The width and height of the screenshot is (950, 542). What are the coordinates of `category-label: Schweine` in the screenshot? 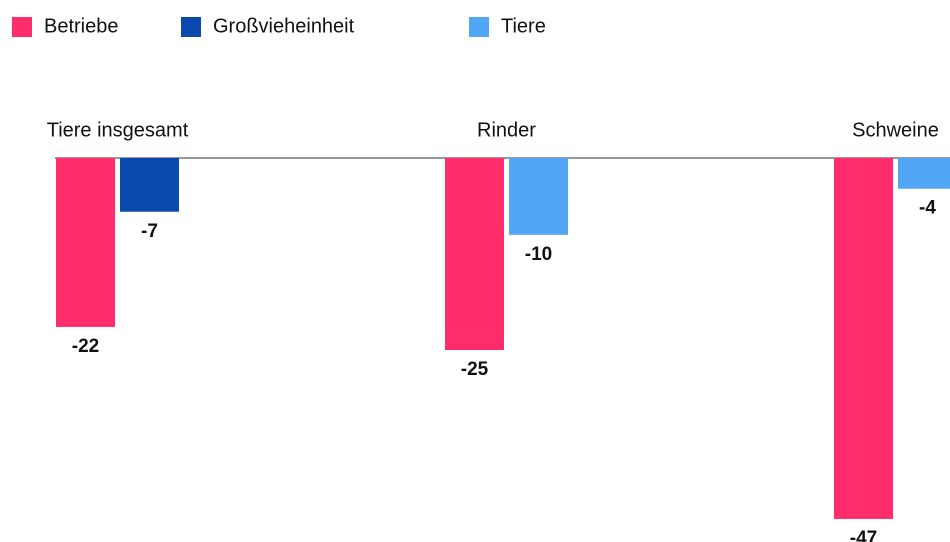 It's located at (895, 130).